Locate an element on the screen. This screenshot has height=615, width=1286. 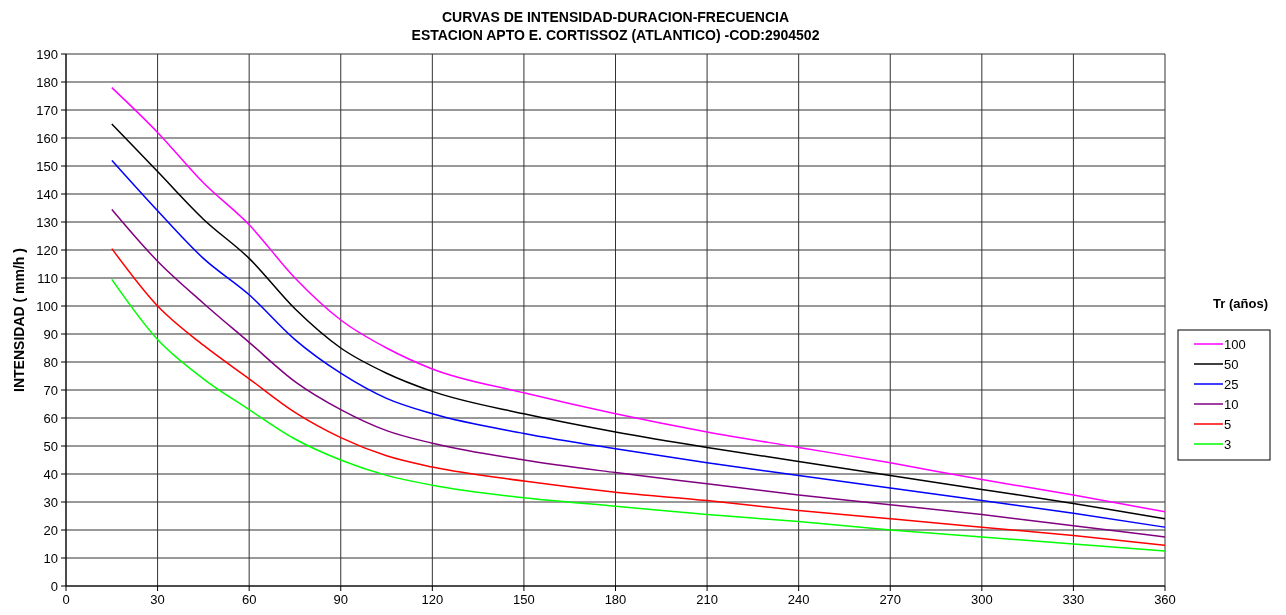
x-tick-label: 60 is located at coordinates (249, 599).